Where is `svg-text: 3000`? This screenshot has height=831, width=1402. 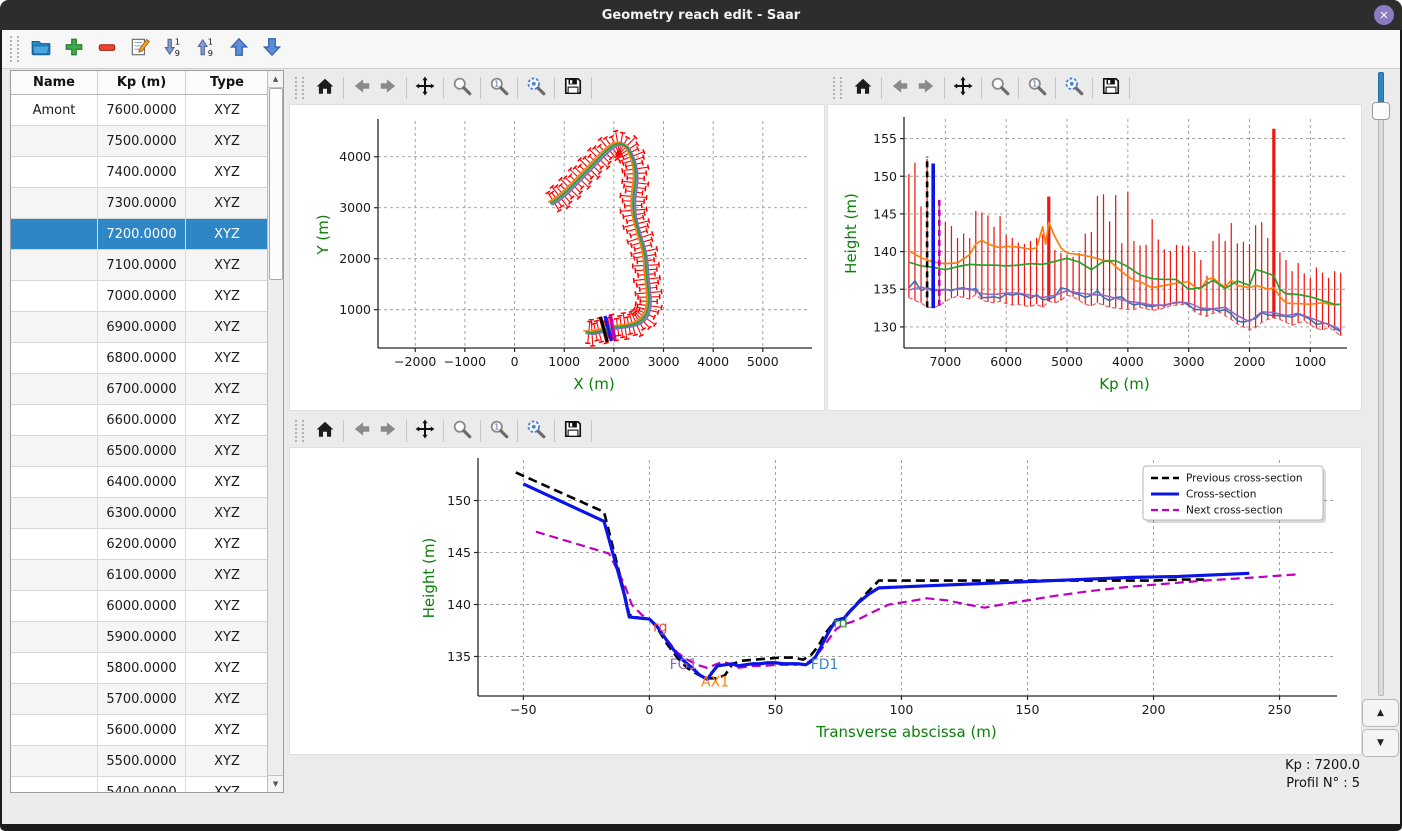
svg-text: 3000 is located at coordinates (1189, 361).